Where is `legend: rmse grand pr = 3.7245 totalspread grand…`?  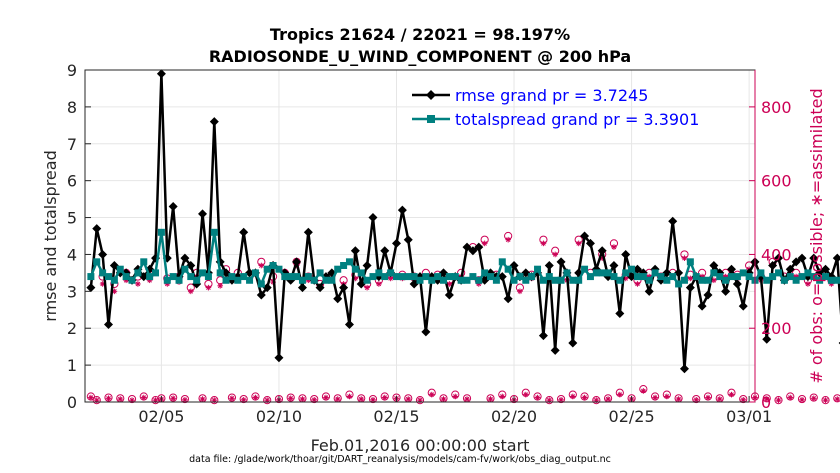 legend: rmse grand pr = 3.7245 totalspread grand… is located at coordinates (555, 107).